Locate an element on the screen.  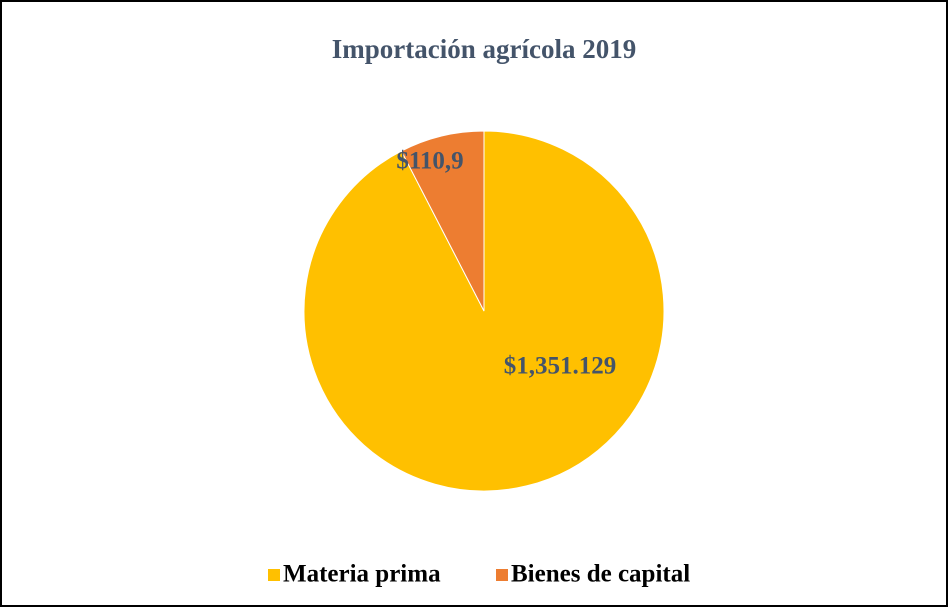
legend-label: Bienes de capital is located at coordinates (600, 574).